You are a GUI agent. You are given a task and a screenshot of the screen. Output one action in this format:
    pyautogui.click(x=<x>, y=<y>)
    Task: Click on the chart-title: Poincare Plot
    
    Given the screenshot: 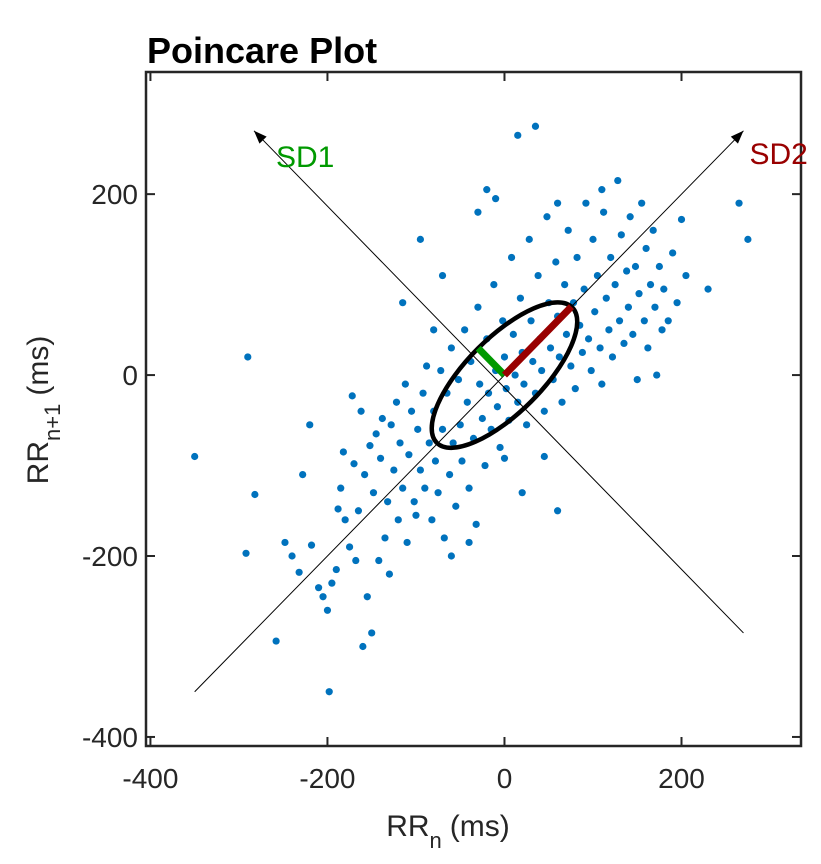 What is the action you would take?
    pyautogui.click(x=262, y=50)
    